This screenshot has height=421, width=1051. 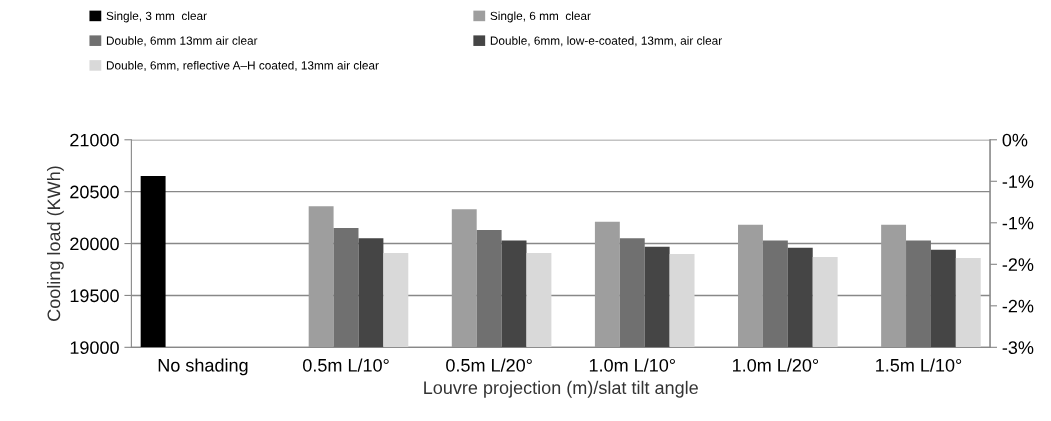 What do you see at coordinates (540, 17) in the screenshot?
I see `legend-label: Single, 6 mm clear` at bounding box center [540, 17].